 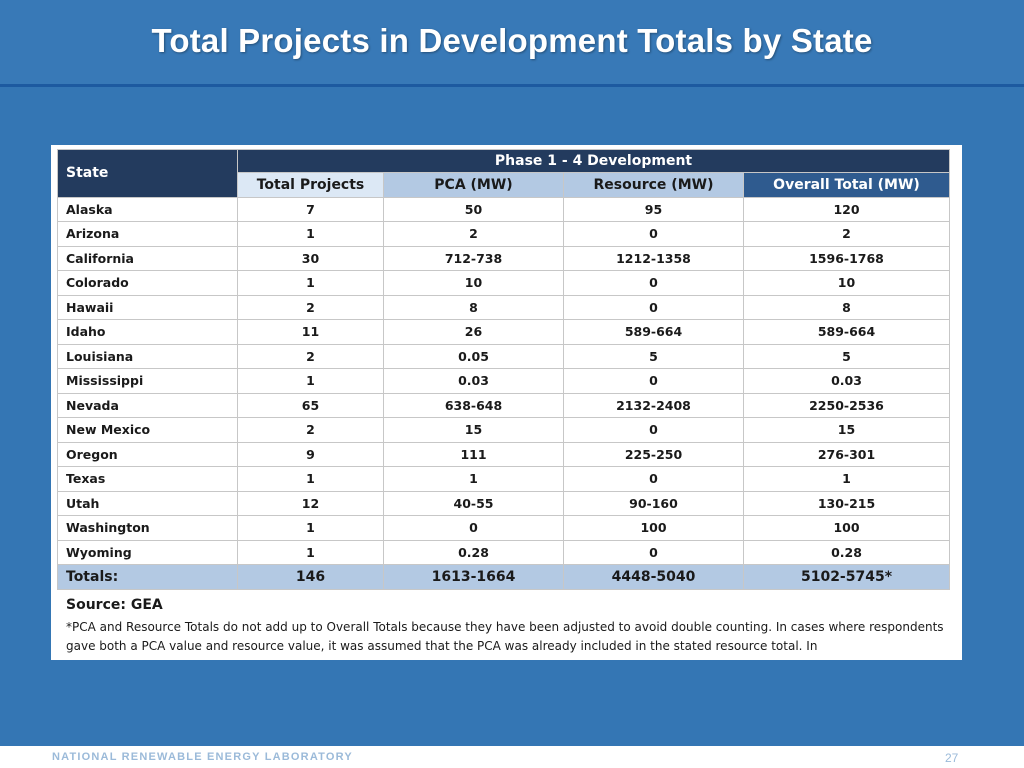 I want to click on state-cell: Idaho, so click(x=147, y=332).